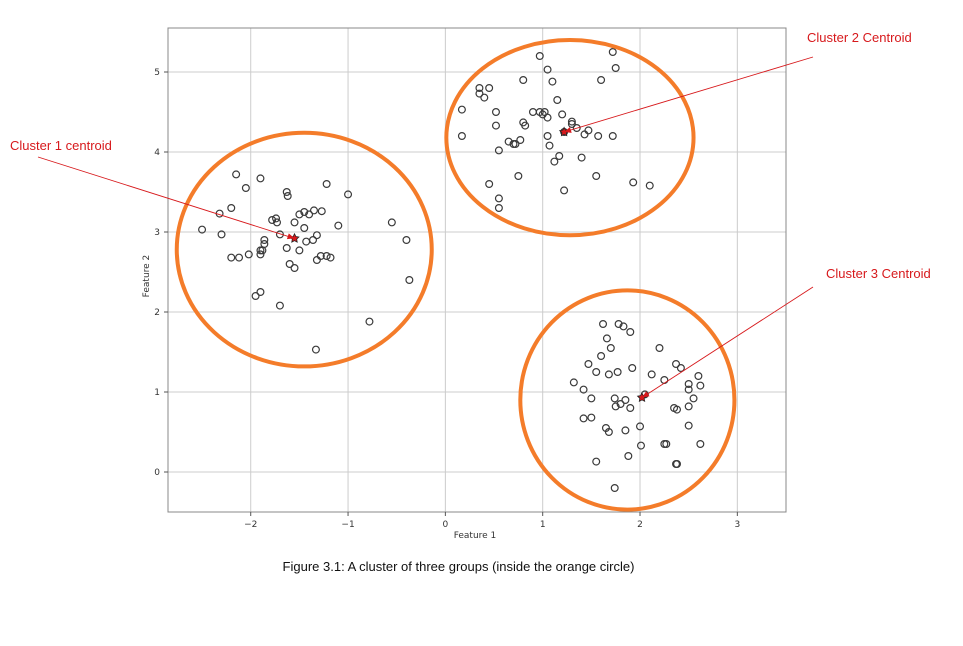  What do you see at coordinates (61, 145) in the screenshot?
I see `cluster-1-annotation-label: Cluster 1 centroid` at bounding box center [61, 145].